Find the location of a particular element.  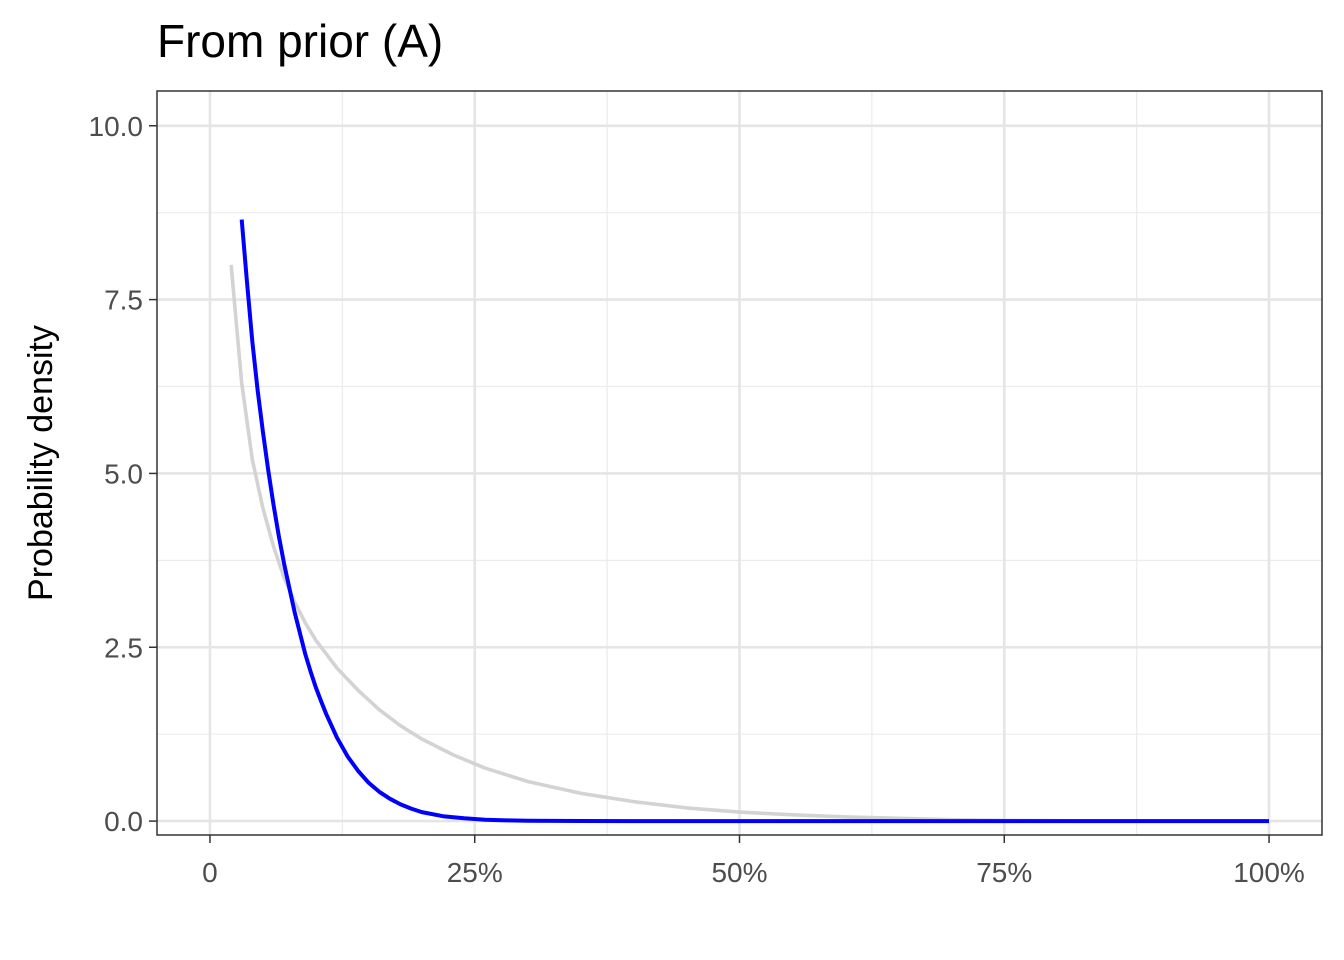

y-tick-label: 5.0 is located at coordinates (123, 473).